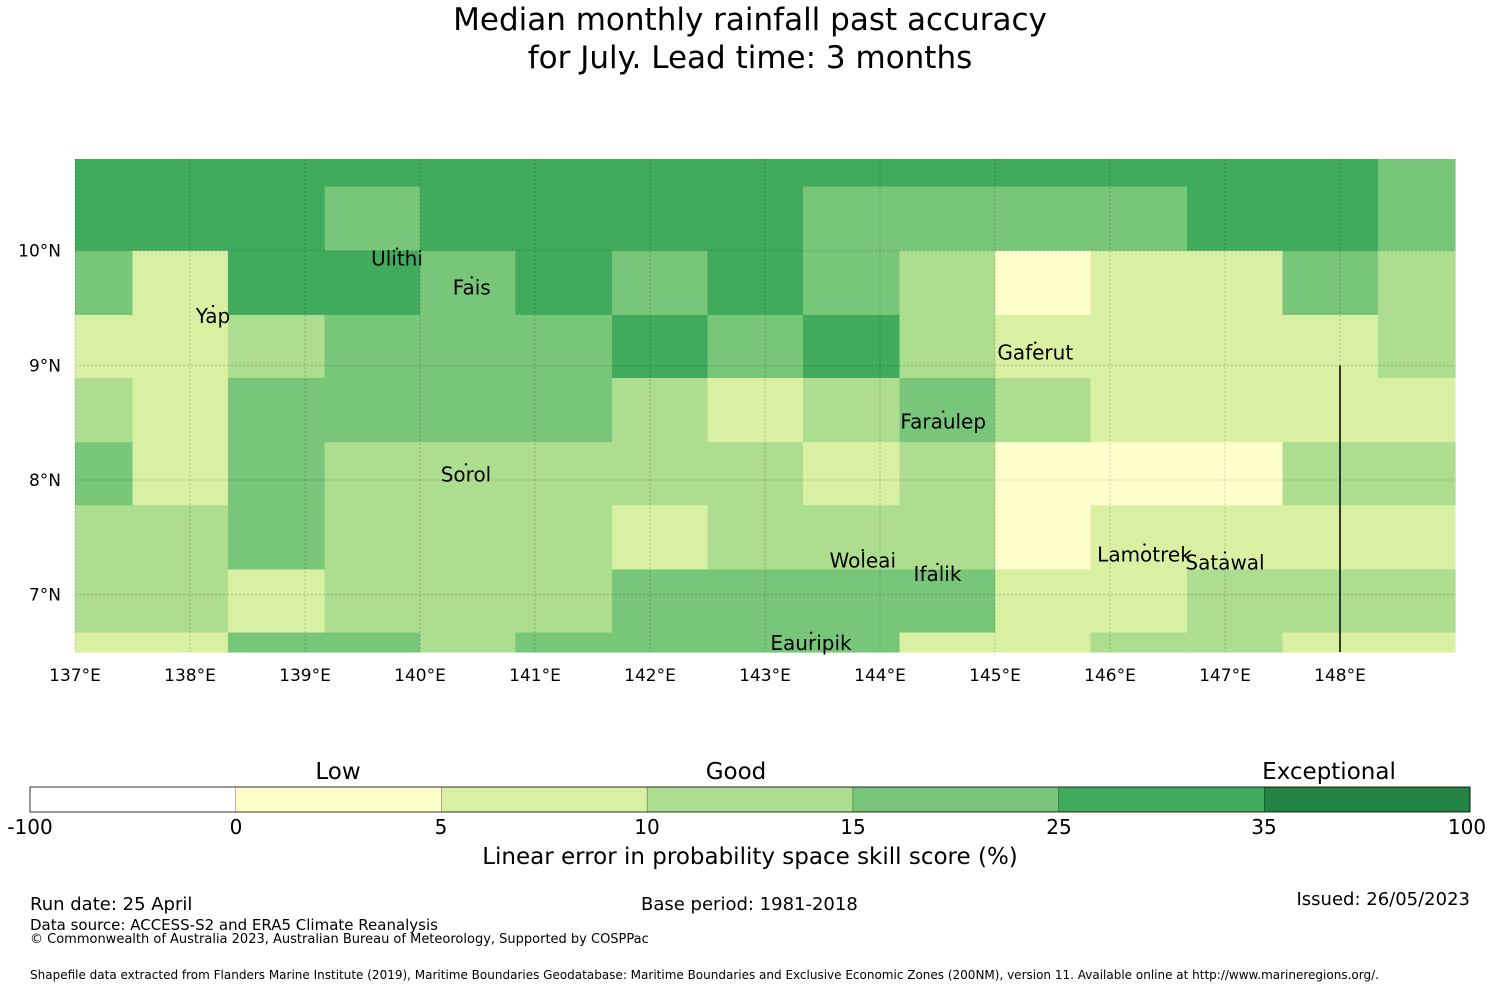 This screenshot has height=990, width=1500. I want to click on colorbar-tick: 5, so click(441, 827).